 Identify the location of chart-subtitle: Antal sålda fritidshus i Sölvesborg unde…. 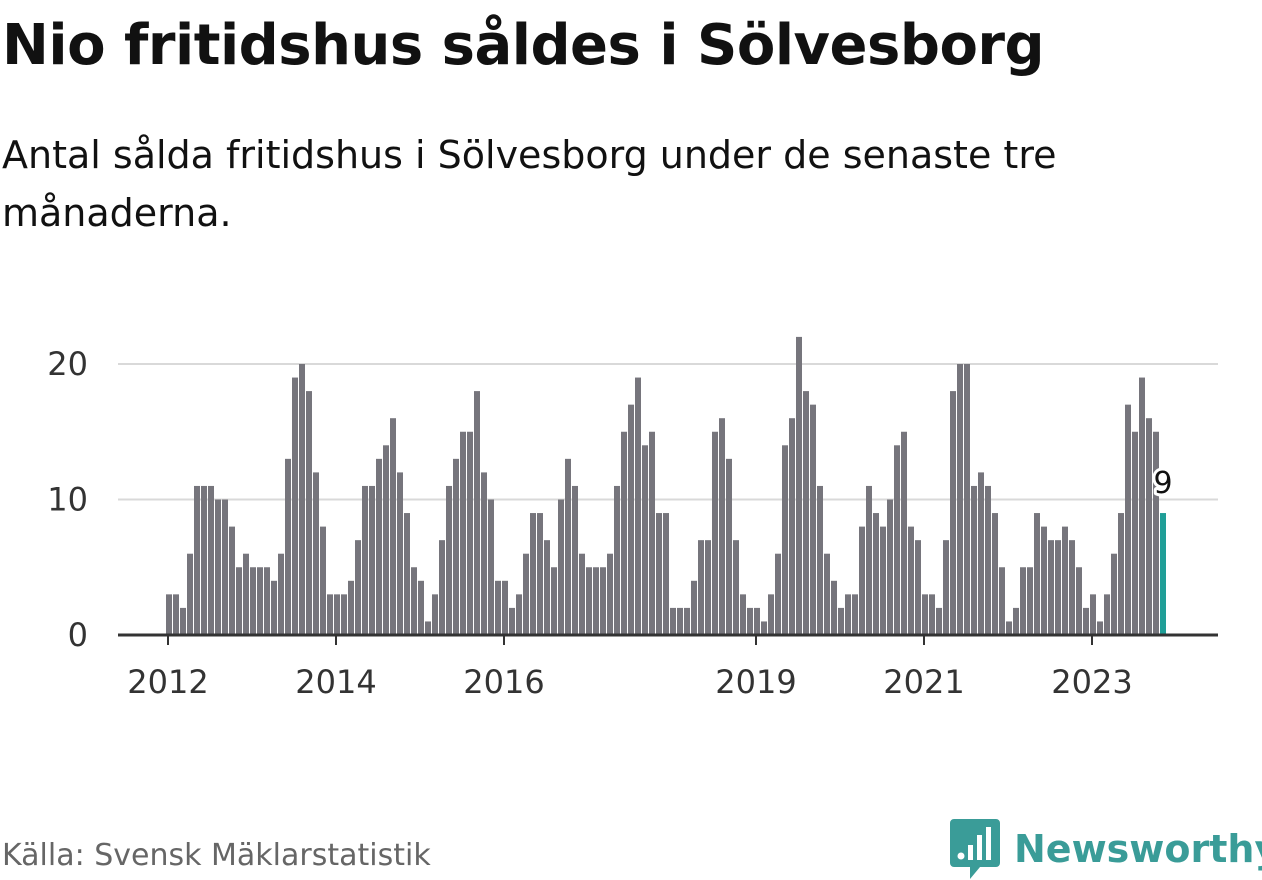
(529, 184).